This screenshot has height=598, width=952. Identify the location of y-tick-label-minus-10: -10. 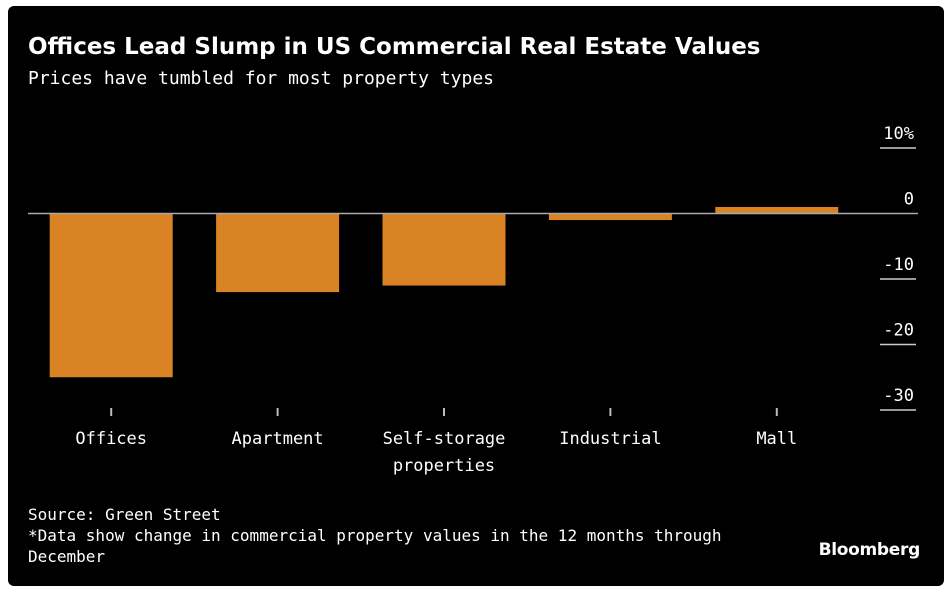
(898, 265).